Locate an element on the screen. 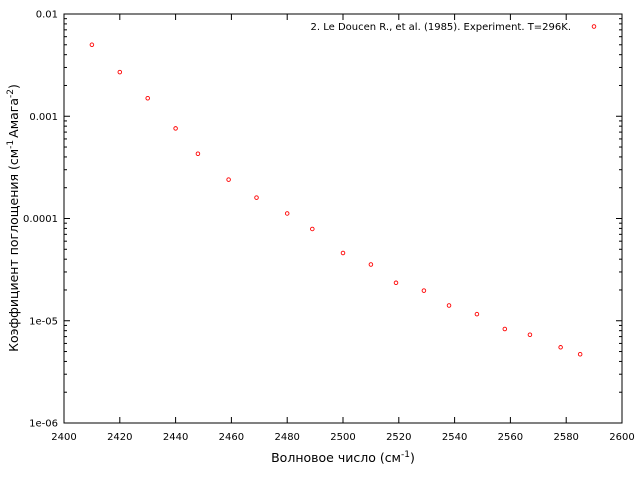 The height and width of the screenshot is (480, 640). y-axis-label: Коэффициент поглощения (см-1Амага-2) is located at coordinates (13, 218).